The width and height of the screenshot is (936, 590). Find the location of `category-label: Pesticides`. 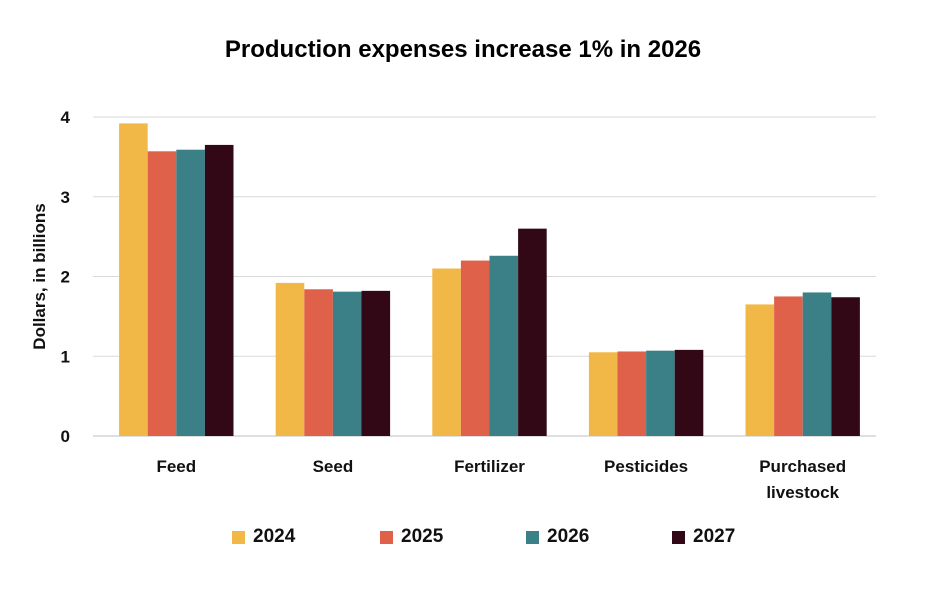

category-label: Pesticides is located at coordinates (646, 466).